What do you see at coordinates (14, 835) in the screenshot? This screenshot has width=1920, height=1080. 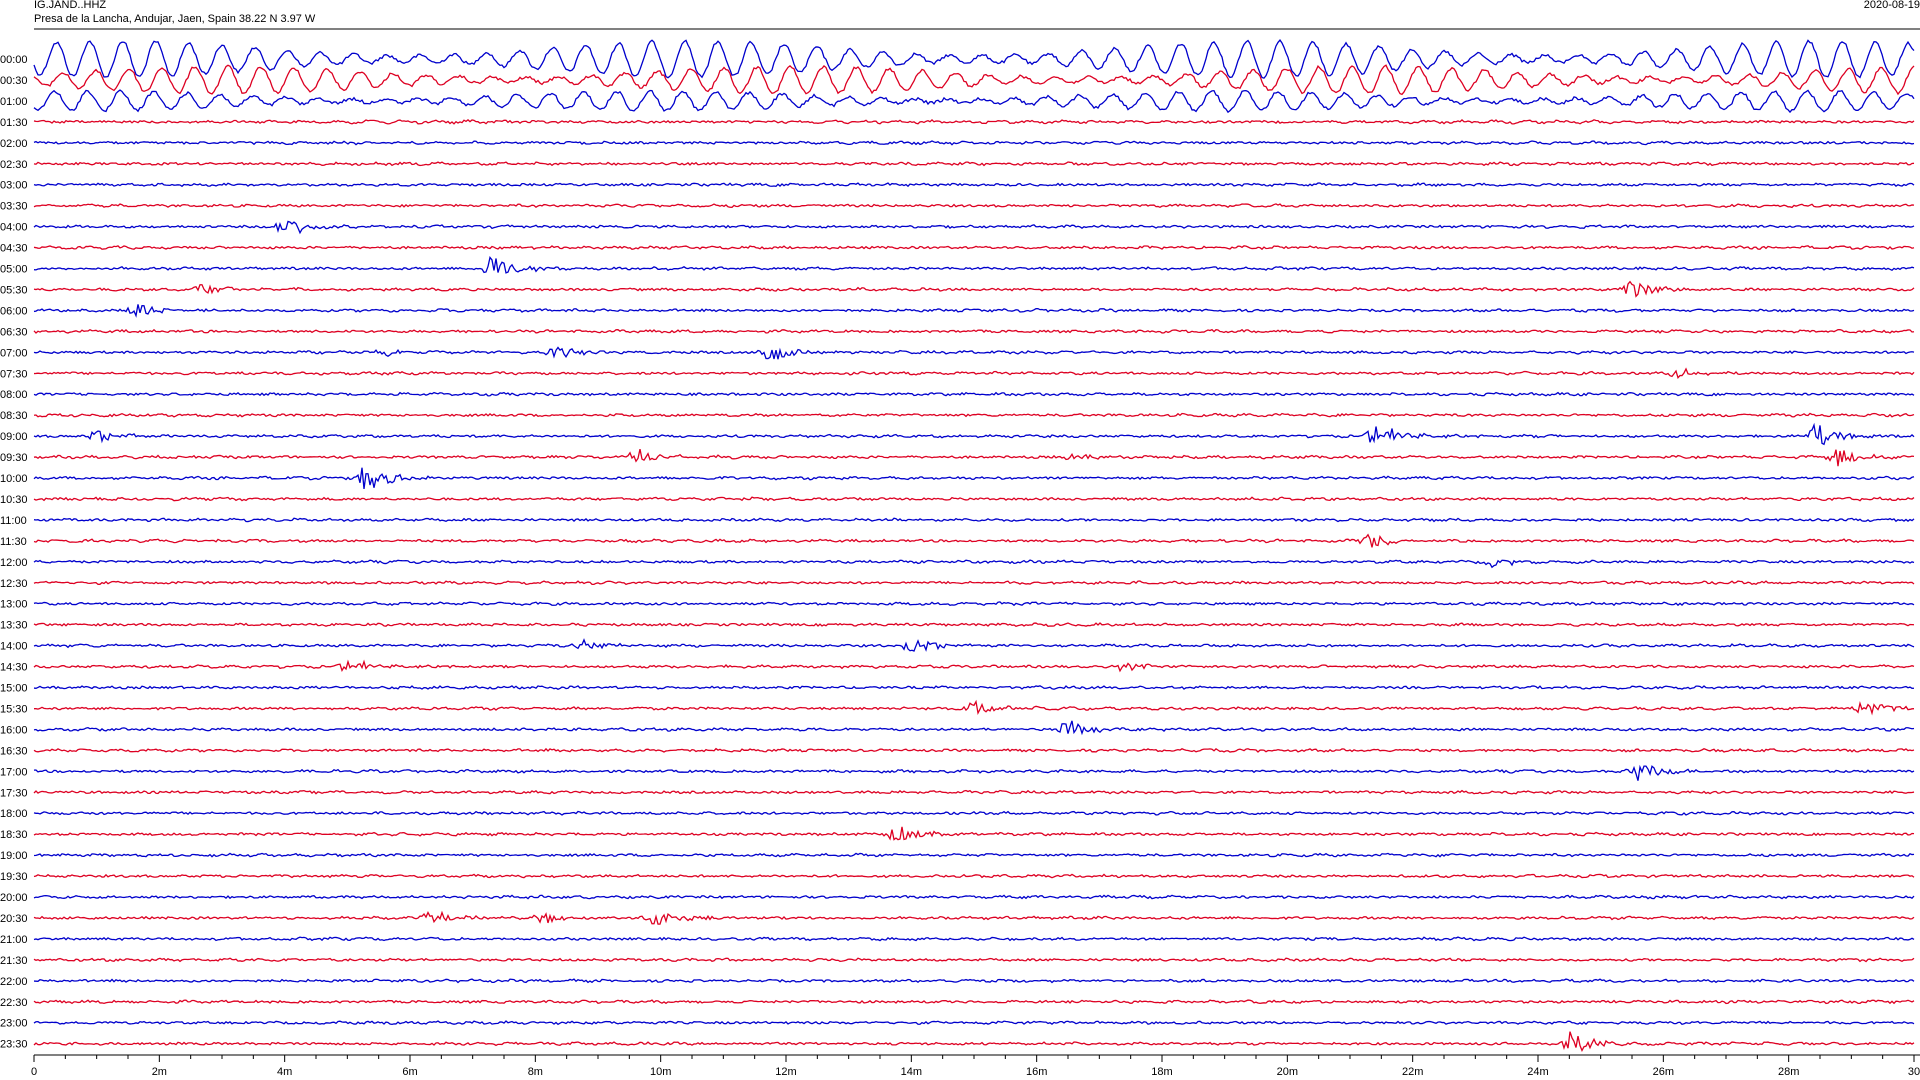 I see `row-time-label: 18:30` at bounding box center [14, 835].